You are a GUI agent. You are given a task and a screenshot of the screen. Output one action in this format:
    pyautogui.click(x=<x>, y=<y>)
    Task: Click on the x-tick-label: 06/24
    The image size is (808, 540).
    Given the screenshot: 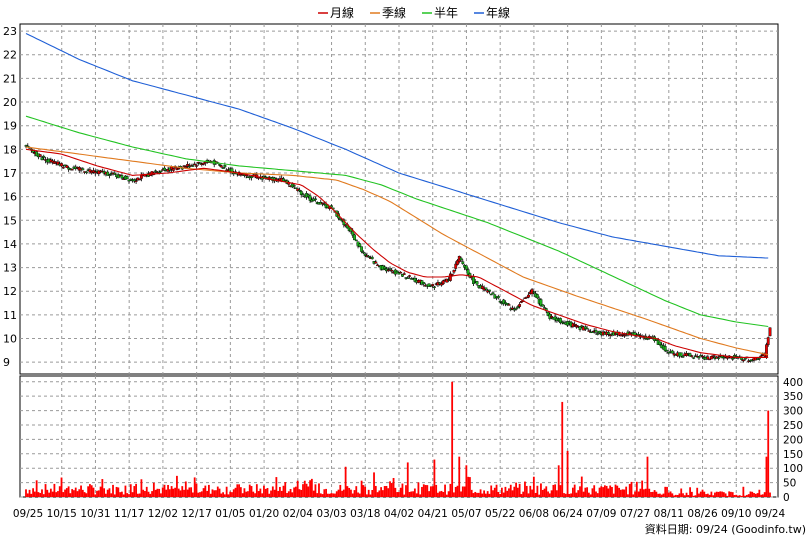 What is the action you would take?
    pyautogui.click(x=568, y=514)
    